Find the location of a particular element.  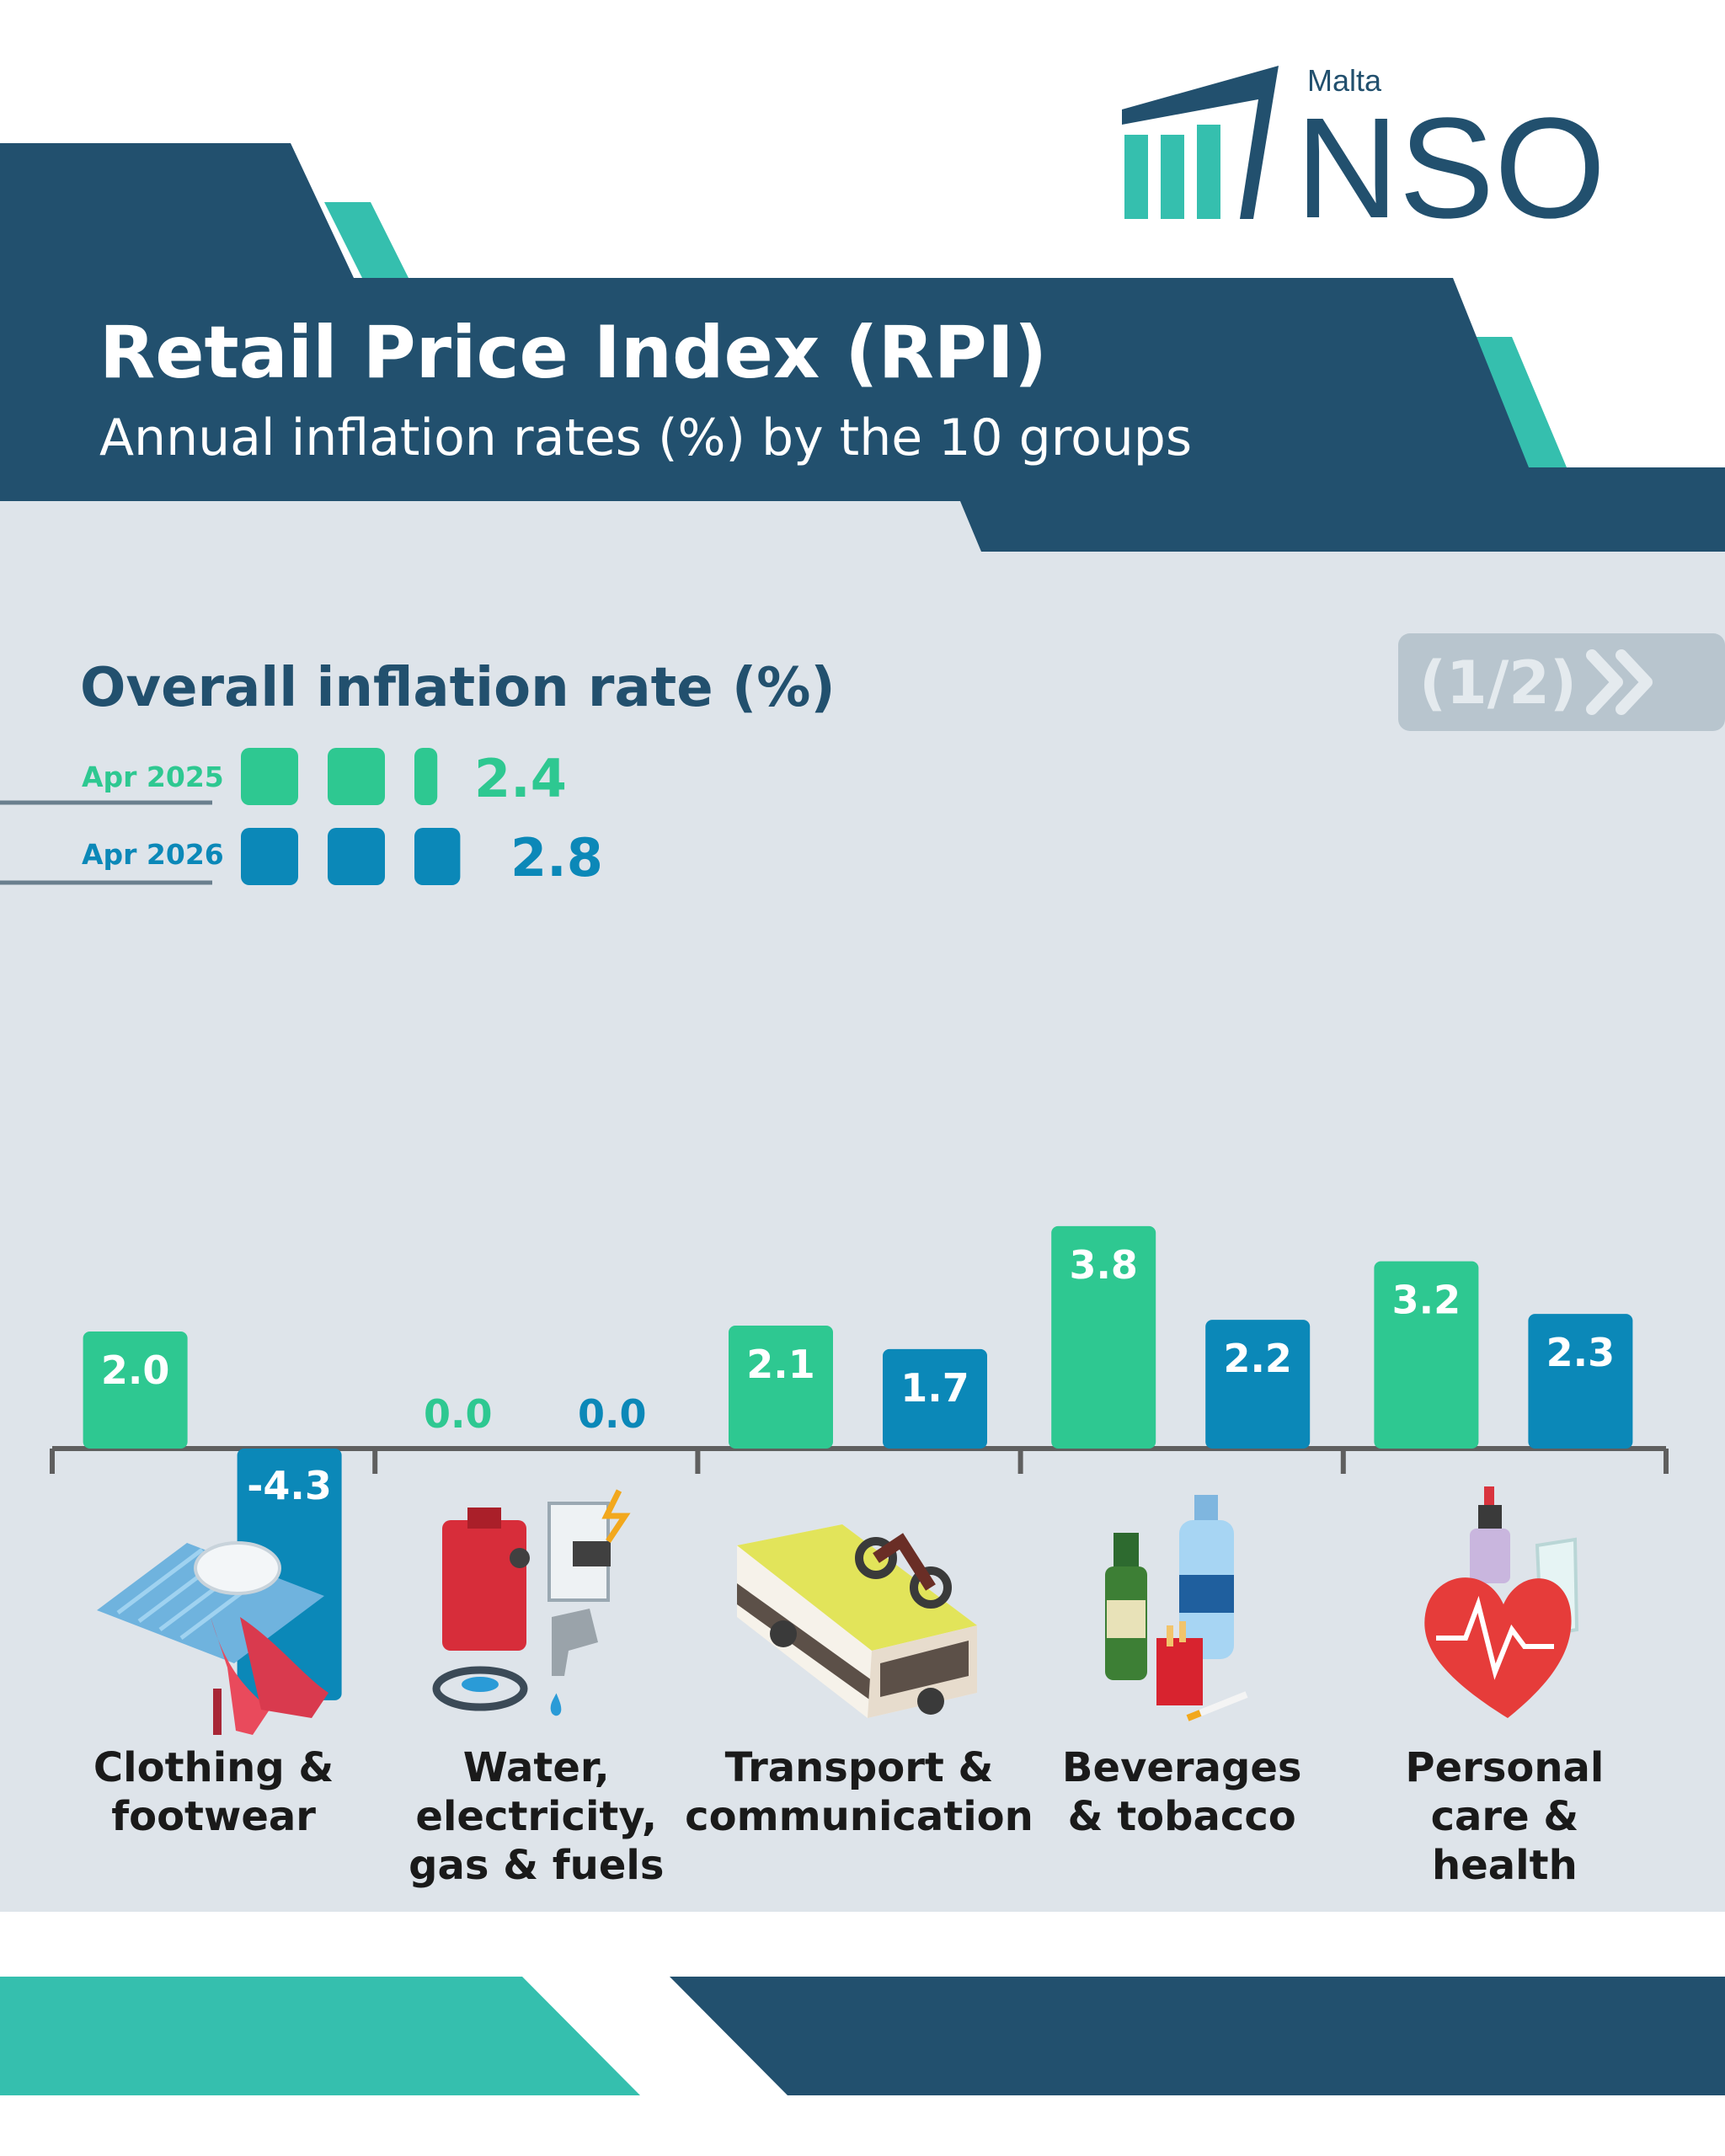

bar-value-label: 2.0 is located at coordinates (135, 1370).